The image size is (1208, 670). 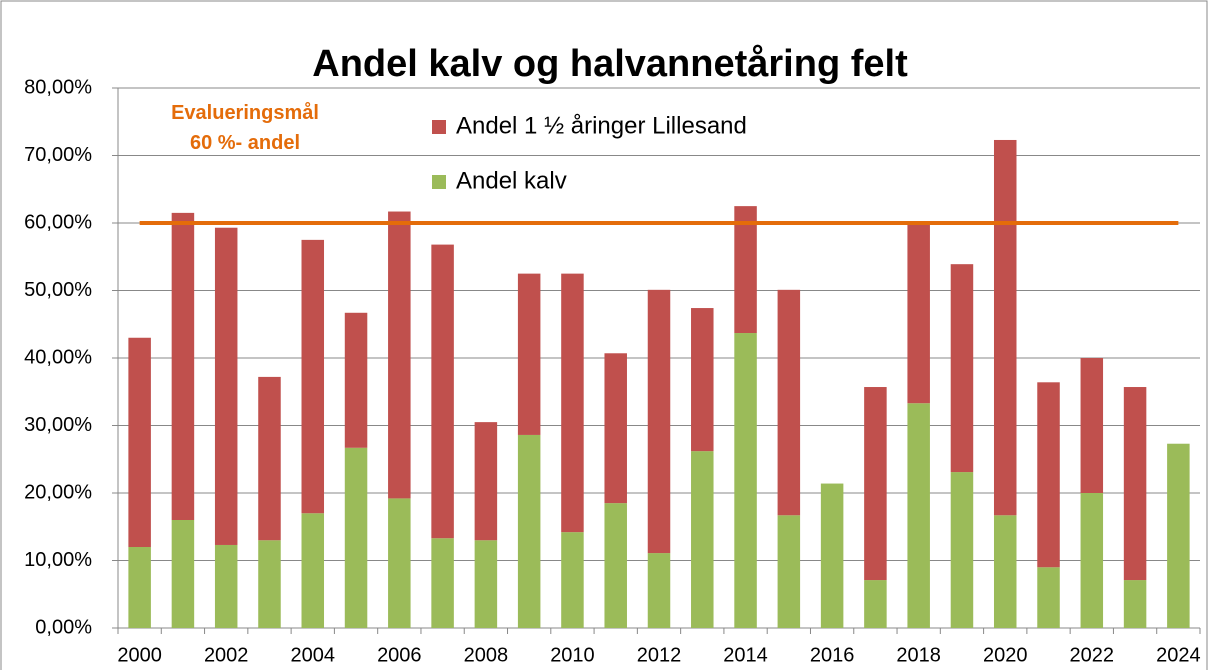 What do you see at coordinates (832, 655) in the screenshot?
I see `x-tick-label: 2016` at bounding box center [832, 655].